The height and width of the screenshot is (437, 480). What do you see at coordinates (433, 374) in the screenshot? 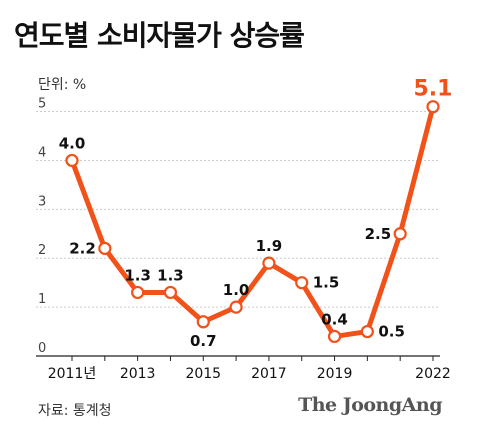
I see `x-tick-label: 2022` at bounding box center [433, 374].